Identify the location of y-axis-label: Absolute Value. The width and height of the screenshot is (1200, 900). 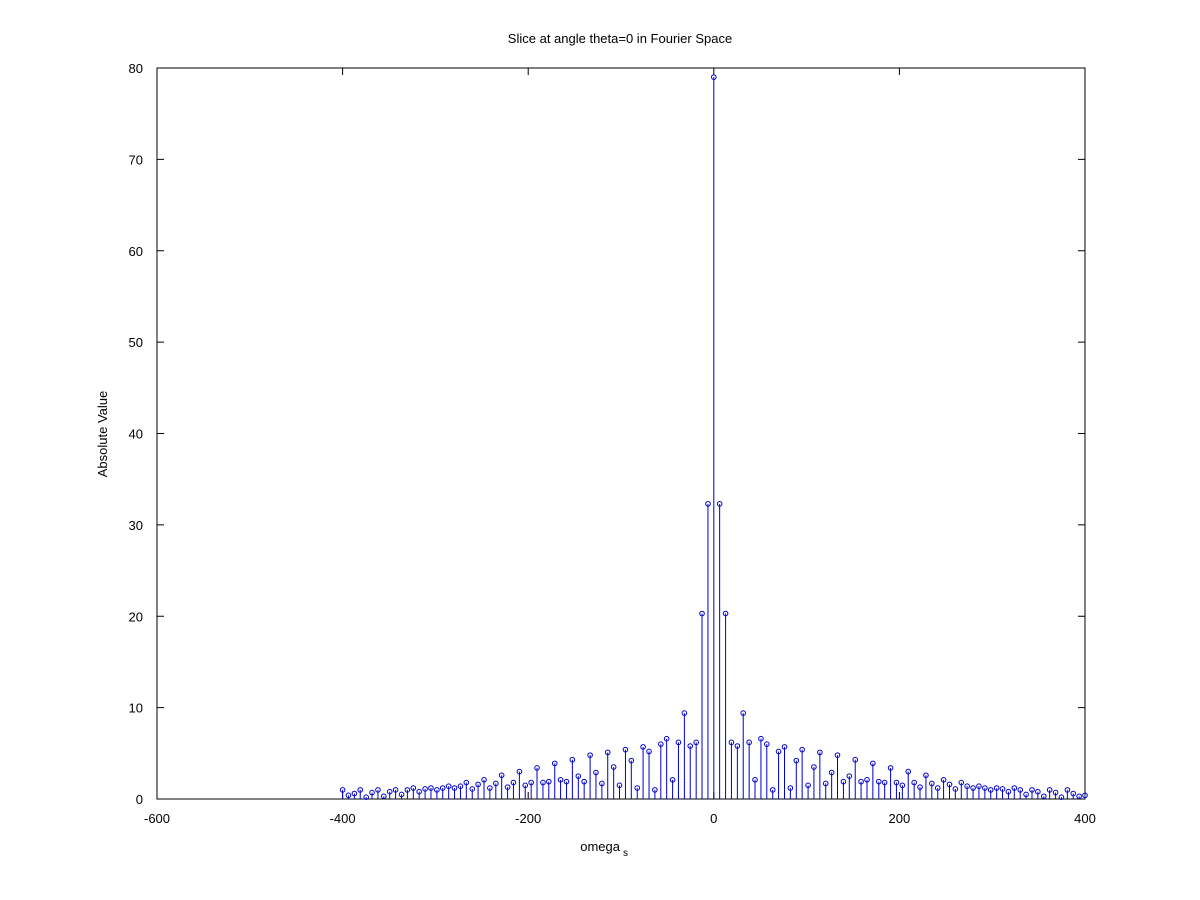
(102, 434).